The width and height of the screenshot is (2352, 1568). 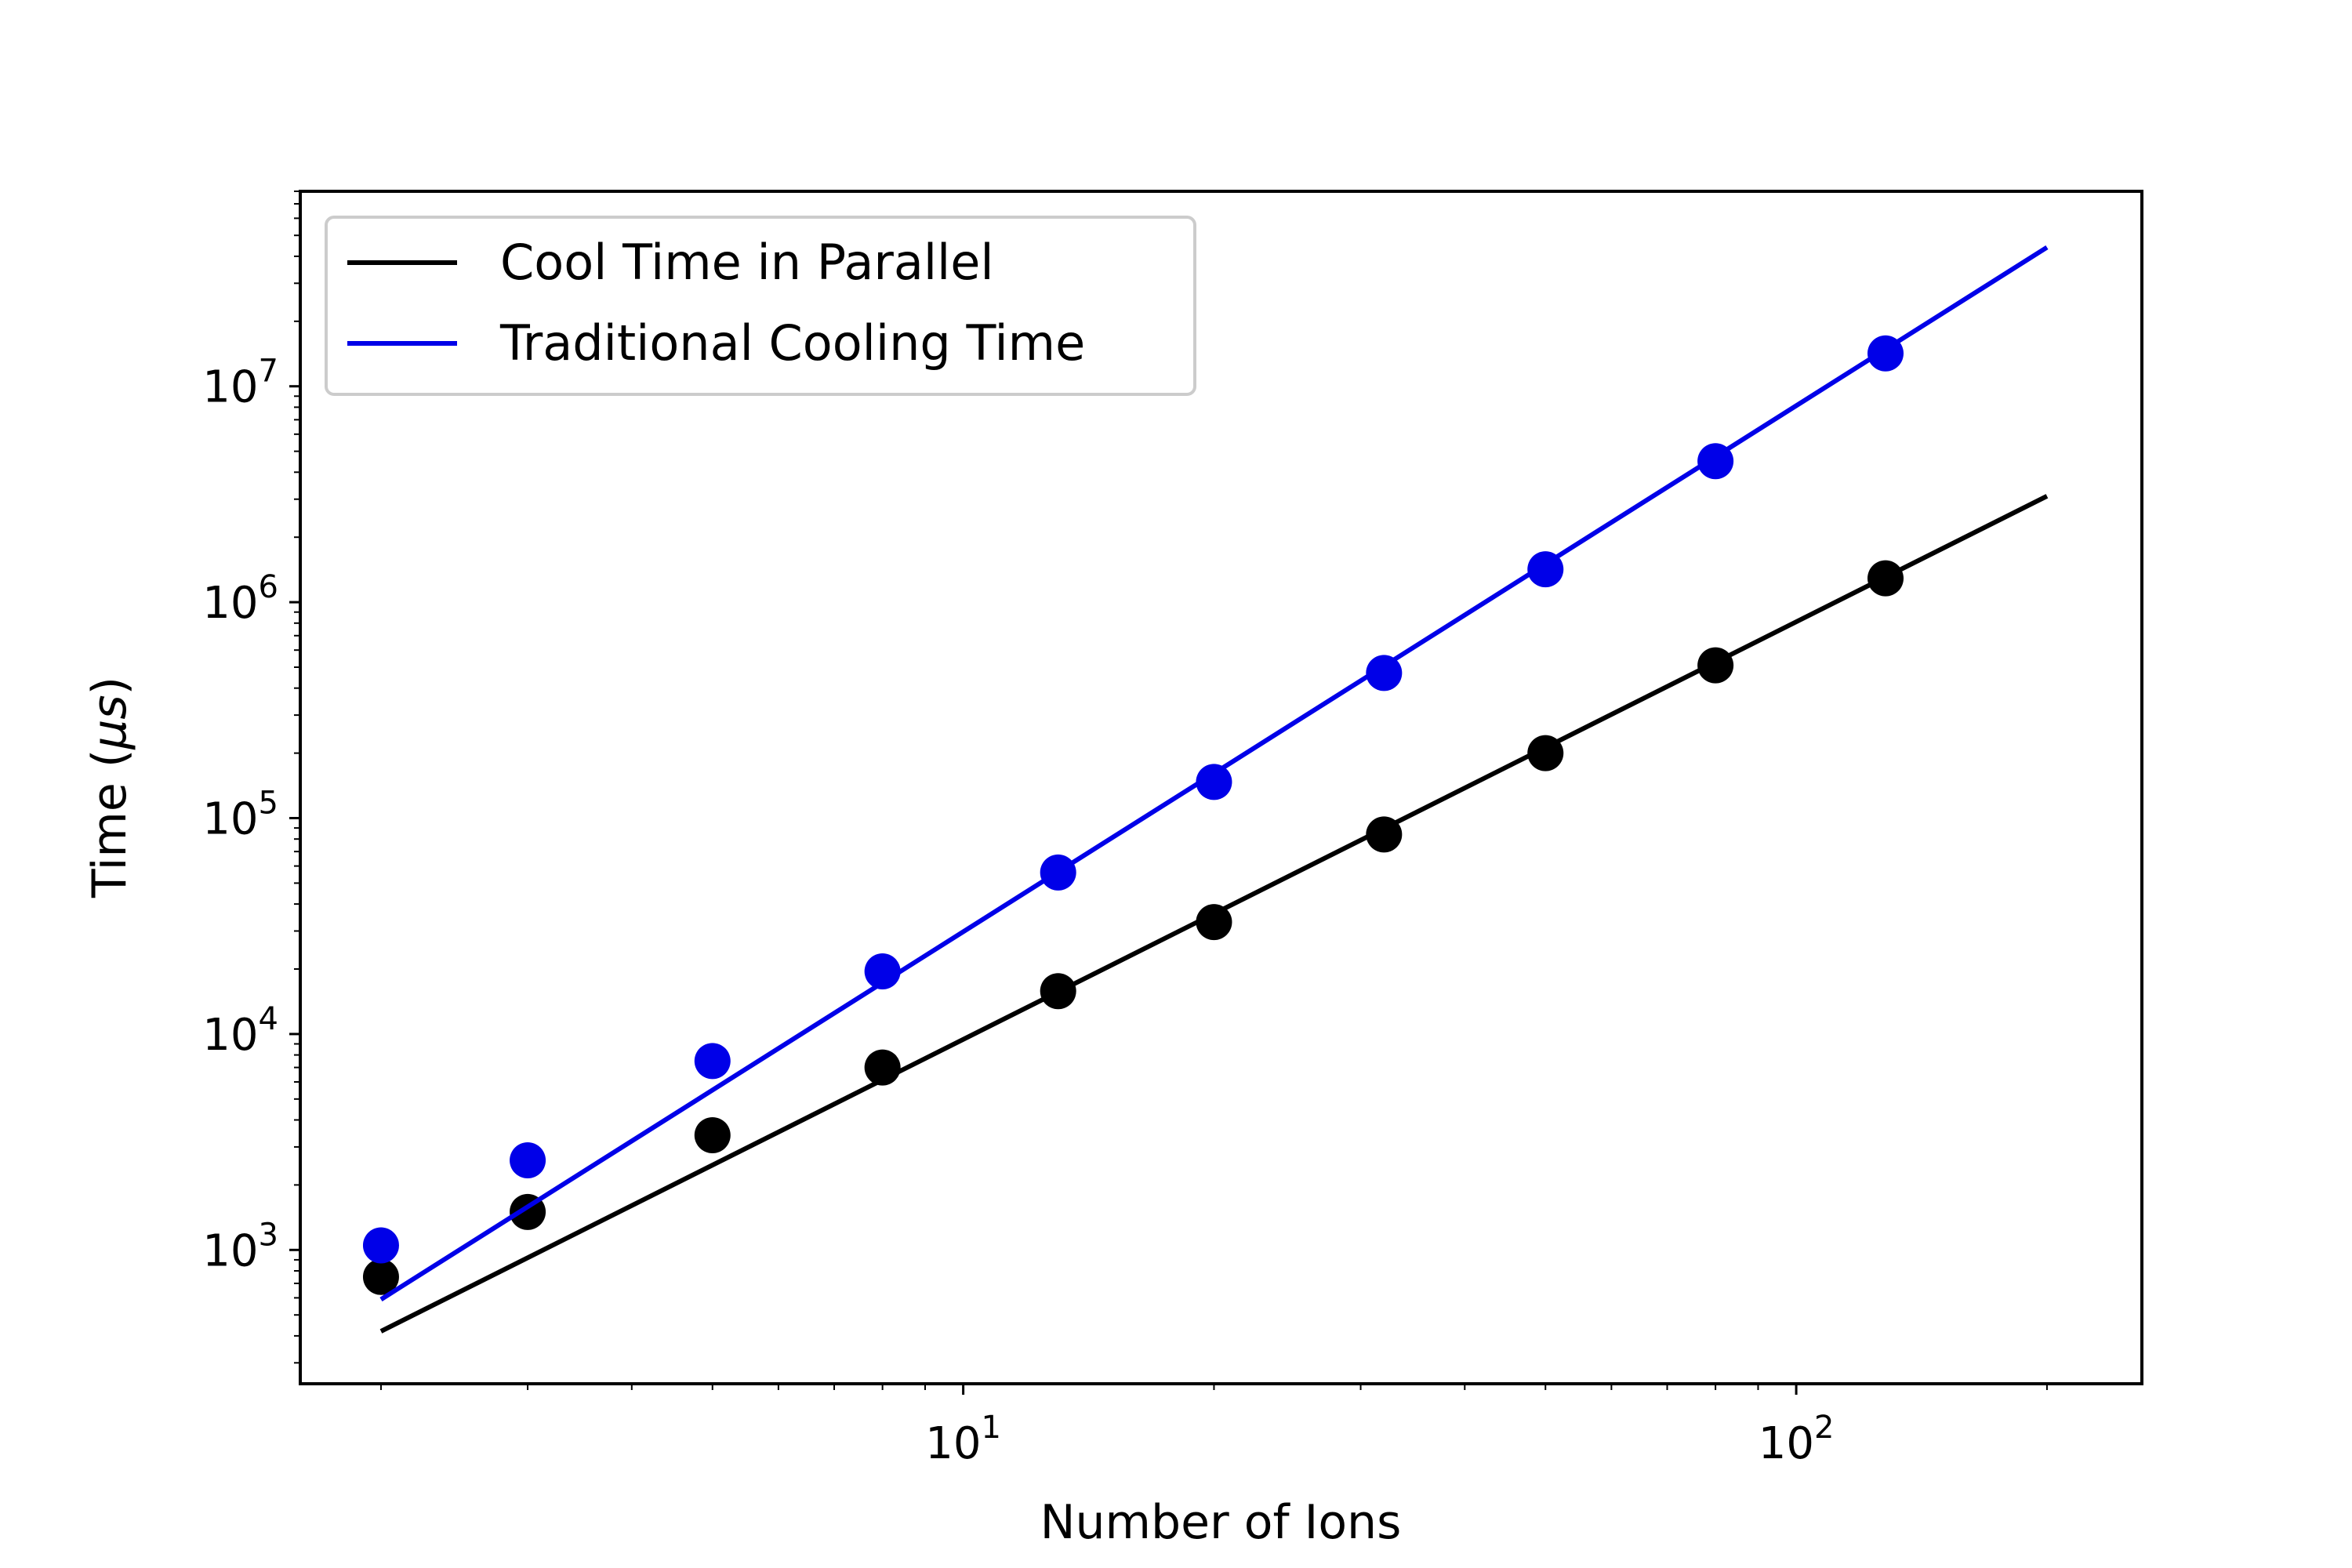 I want to click on y-tick-label: 10³, so click(x=240, y=1246).